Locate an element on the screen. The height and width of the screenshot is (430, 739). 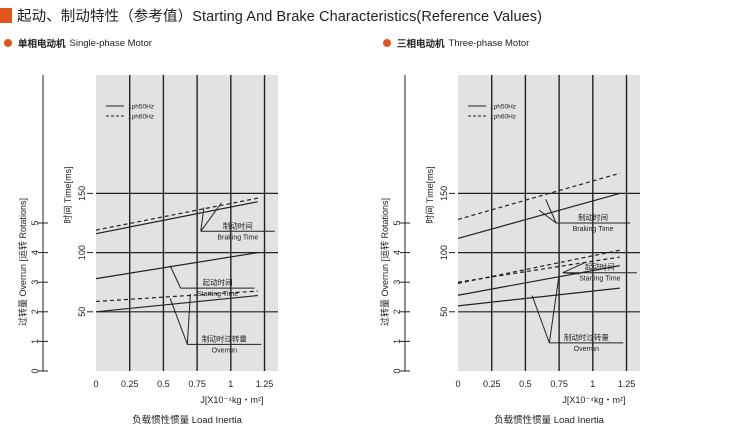
single-phase-header: 单相电动机 Single-phase Motor is located at coordinates (78, 43).